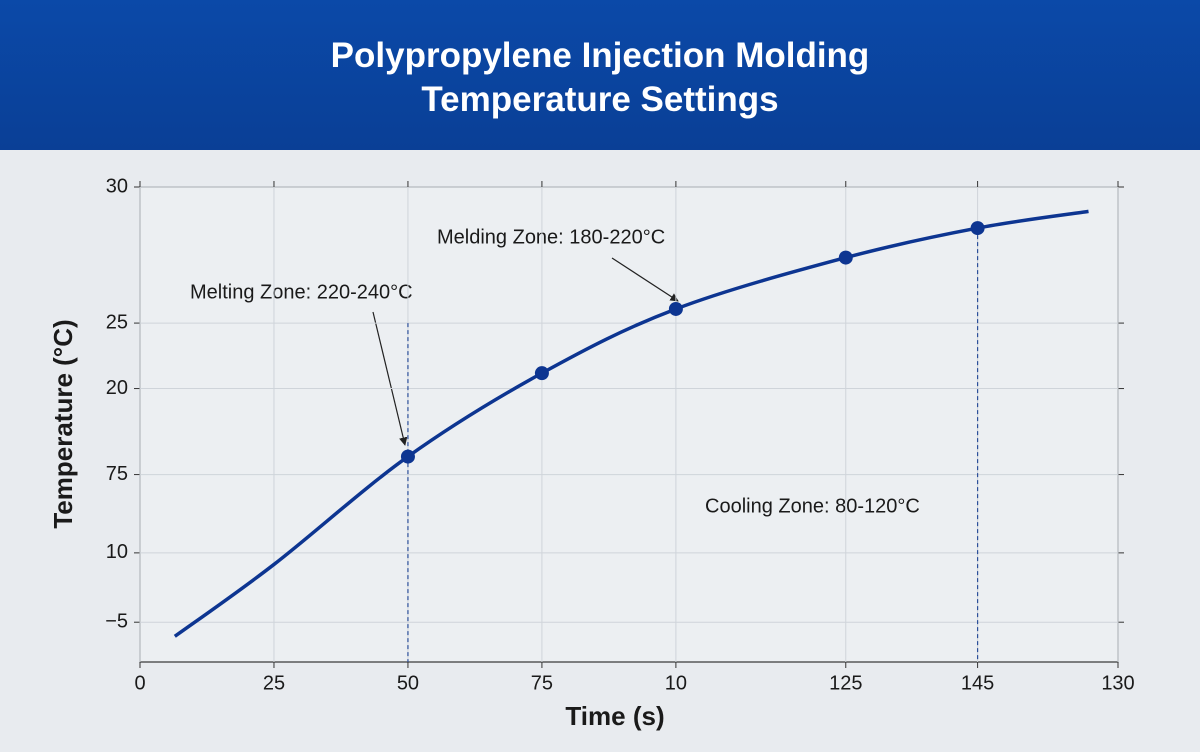 Image resolution: width=1200 pixels, height=752 pixels. I want to click on y-tick-label: 75, so click(117, 474).